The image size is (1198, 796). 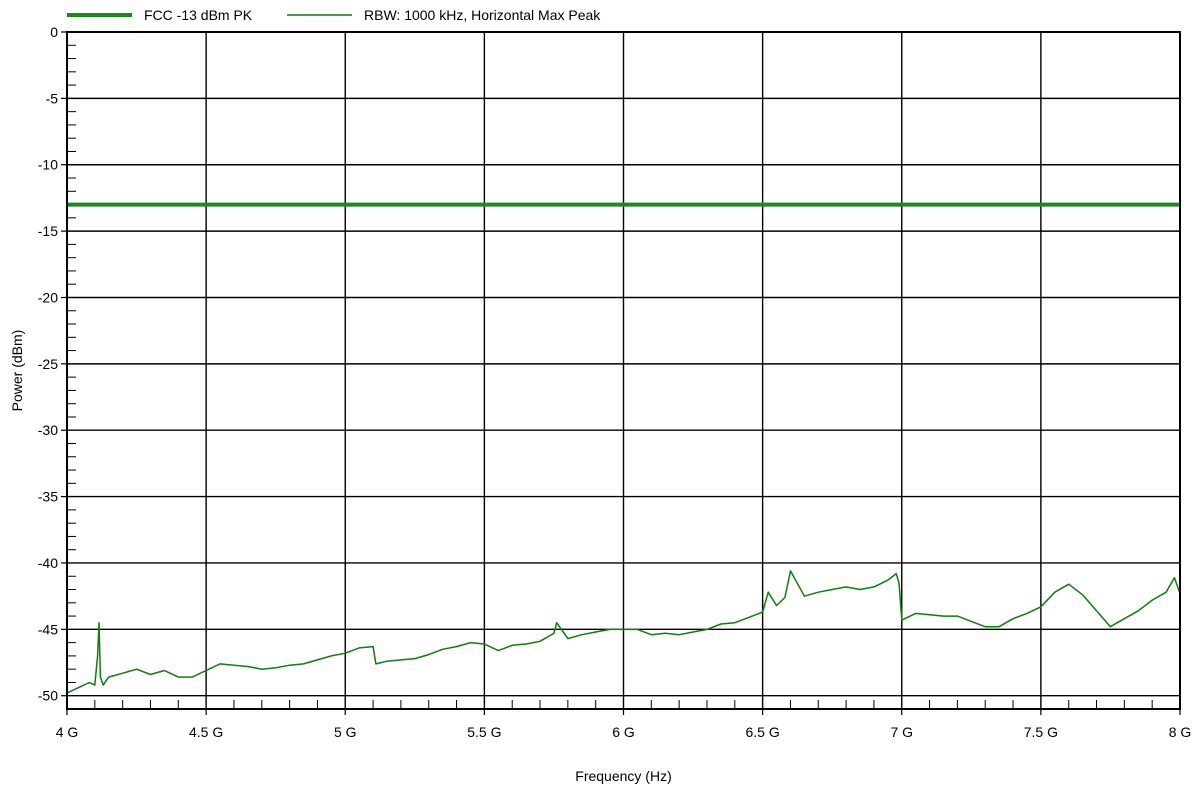 I want to click on legend-item: RBW: 1000 kHz, Horizontal Max Peak, so click(x=444, y=15).